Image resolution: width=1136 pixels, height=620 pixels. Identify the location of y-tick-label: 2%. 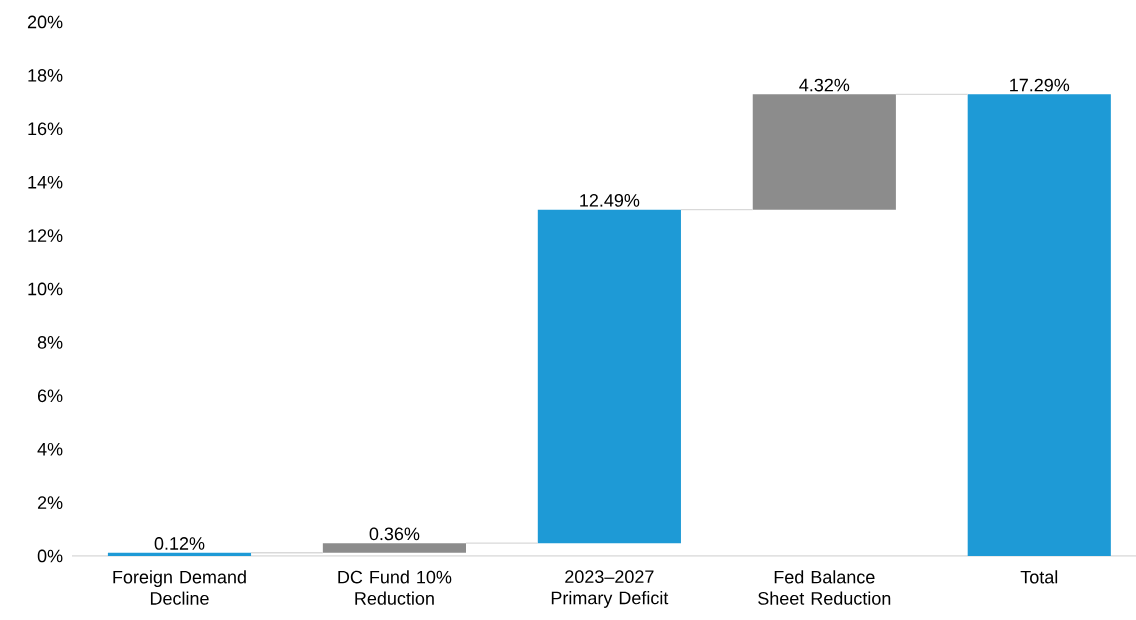
(50, 502).